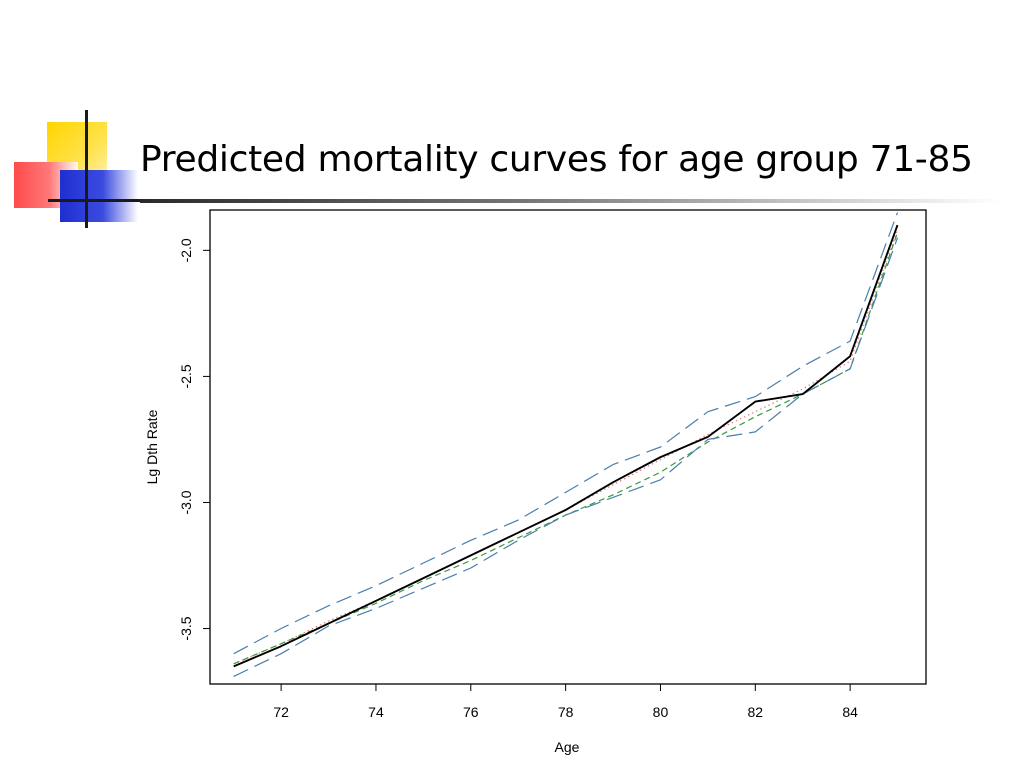 The height and width of the screenshot is (768, 1024). I want to click on y-tick-label: -2.5, so click(186, 376).